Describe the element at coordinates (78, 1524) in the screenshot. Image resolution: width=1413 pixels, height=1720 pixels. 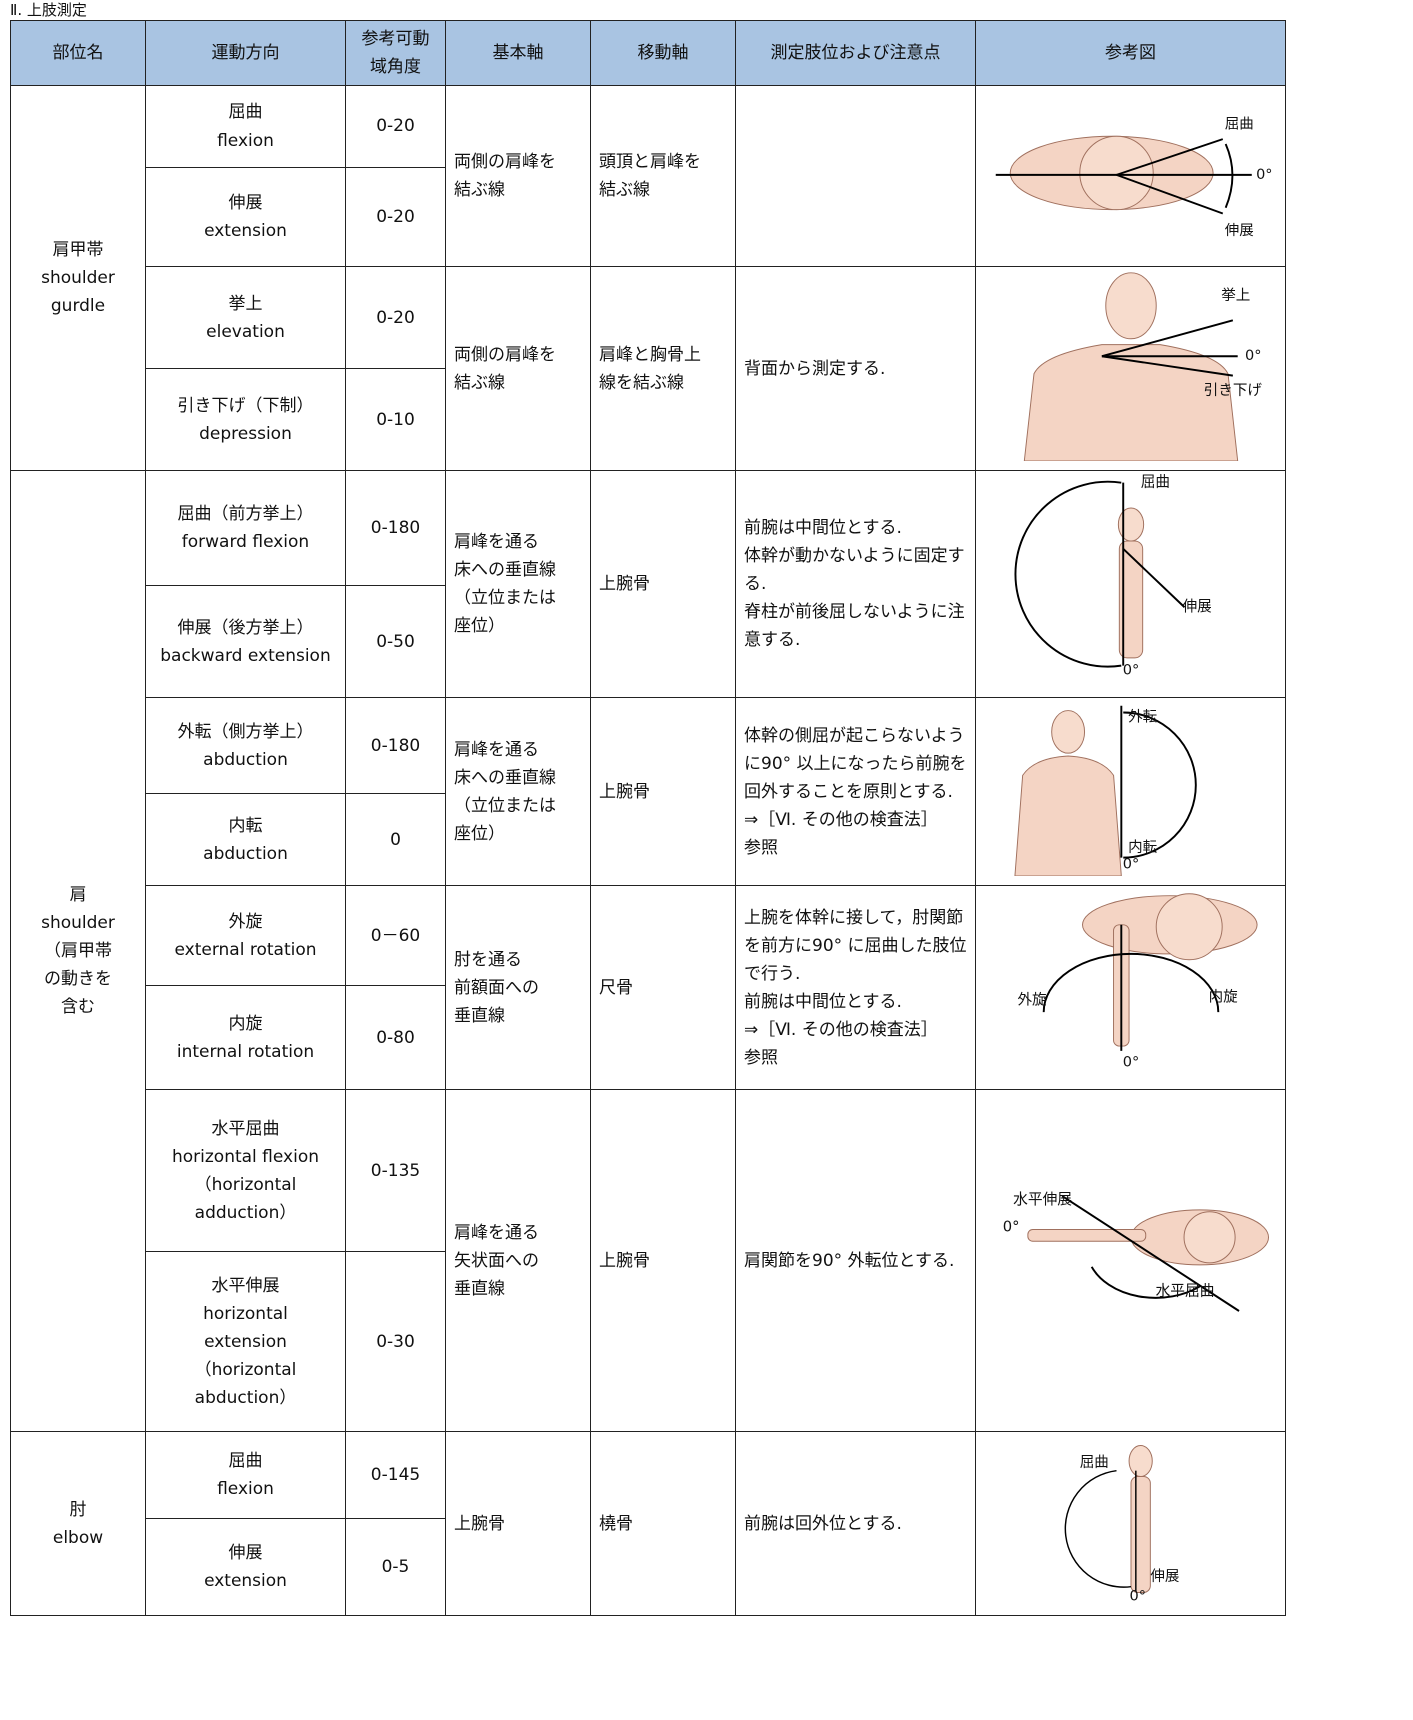
I see `part-cell: 肘 elbow` at that location.